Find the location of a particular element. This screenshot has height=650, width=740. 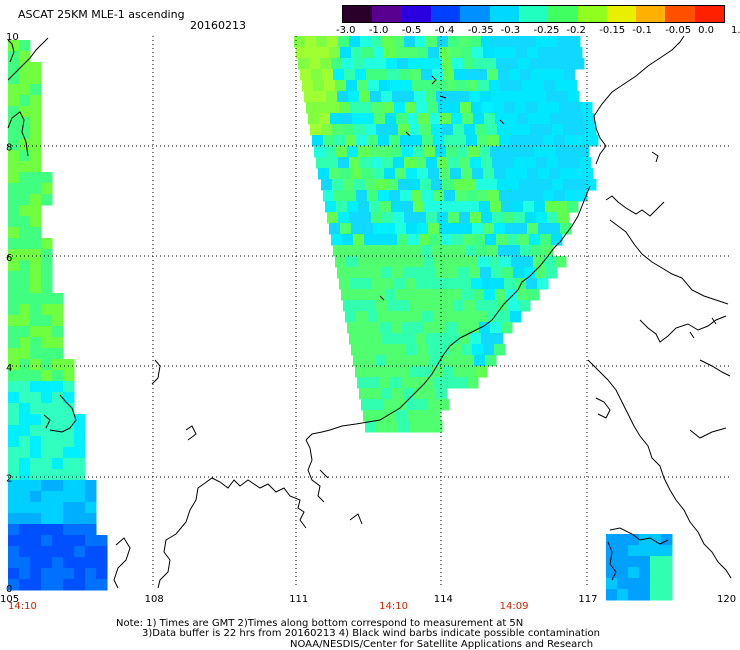

longitude-labels: 105 108 111 114 117 120 is located at coordinates (368, 599).